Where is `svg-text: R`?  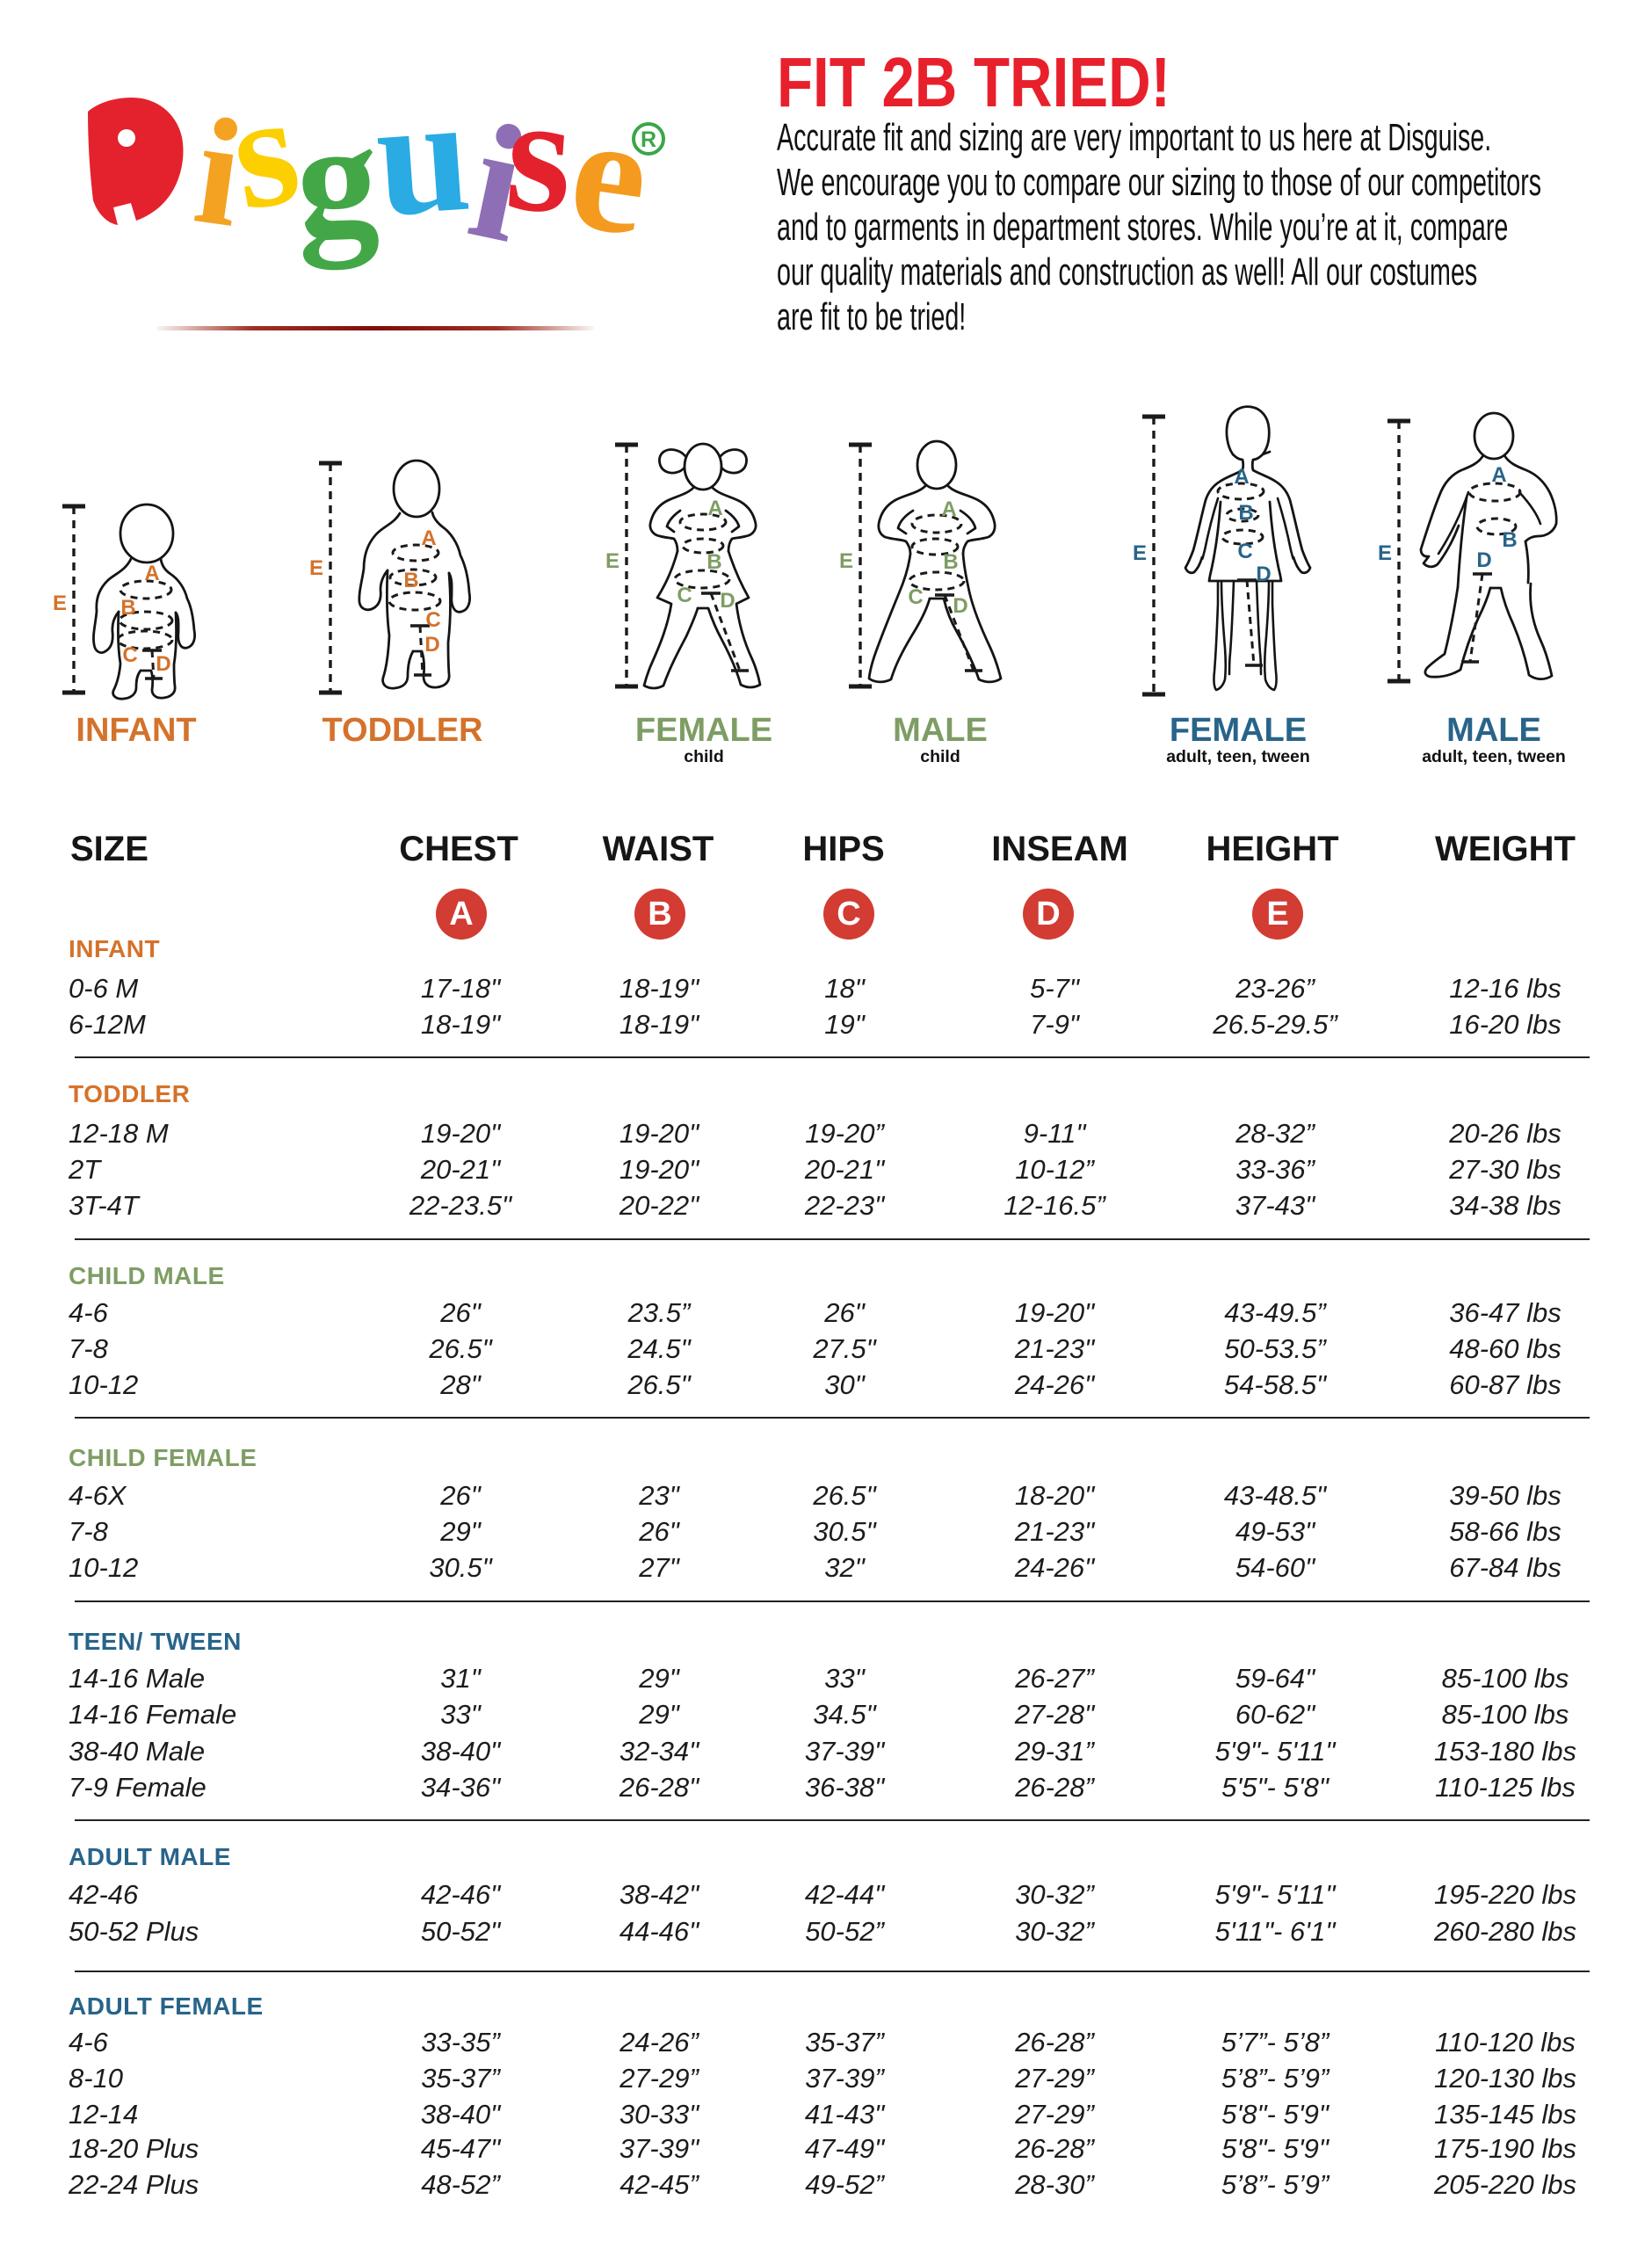 svg-text: R is located at coordinates (648, 139).